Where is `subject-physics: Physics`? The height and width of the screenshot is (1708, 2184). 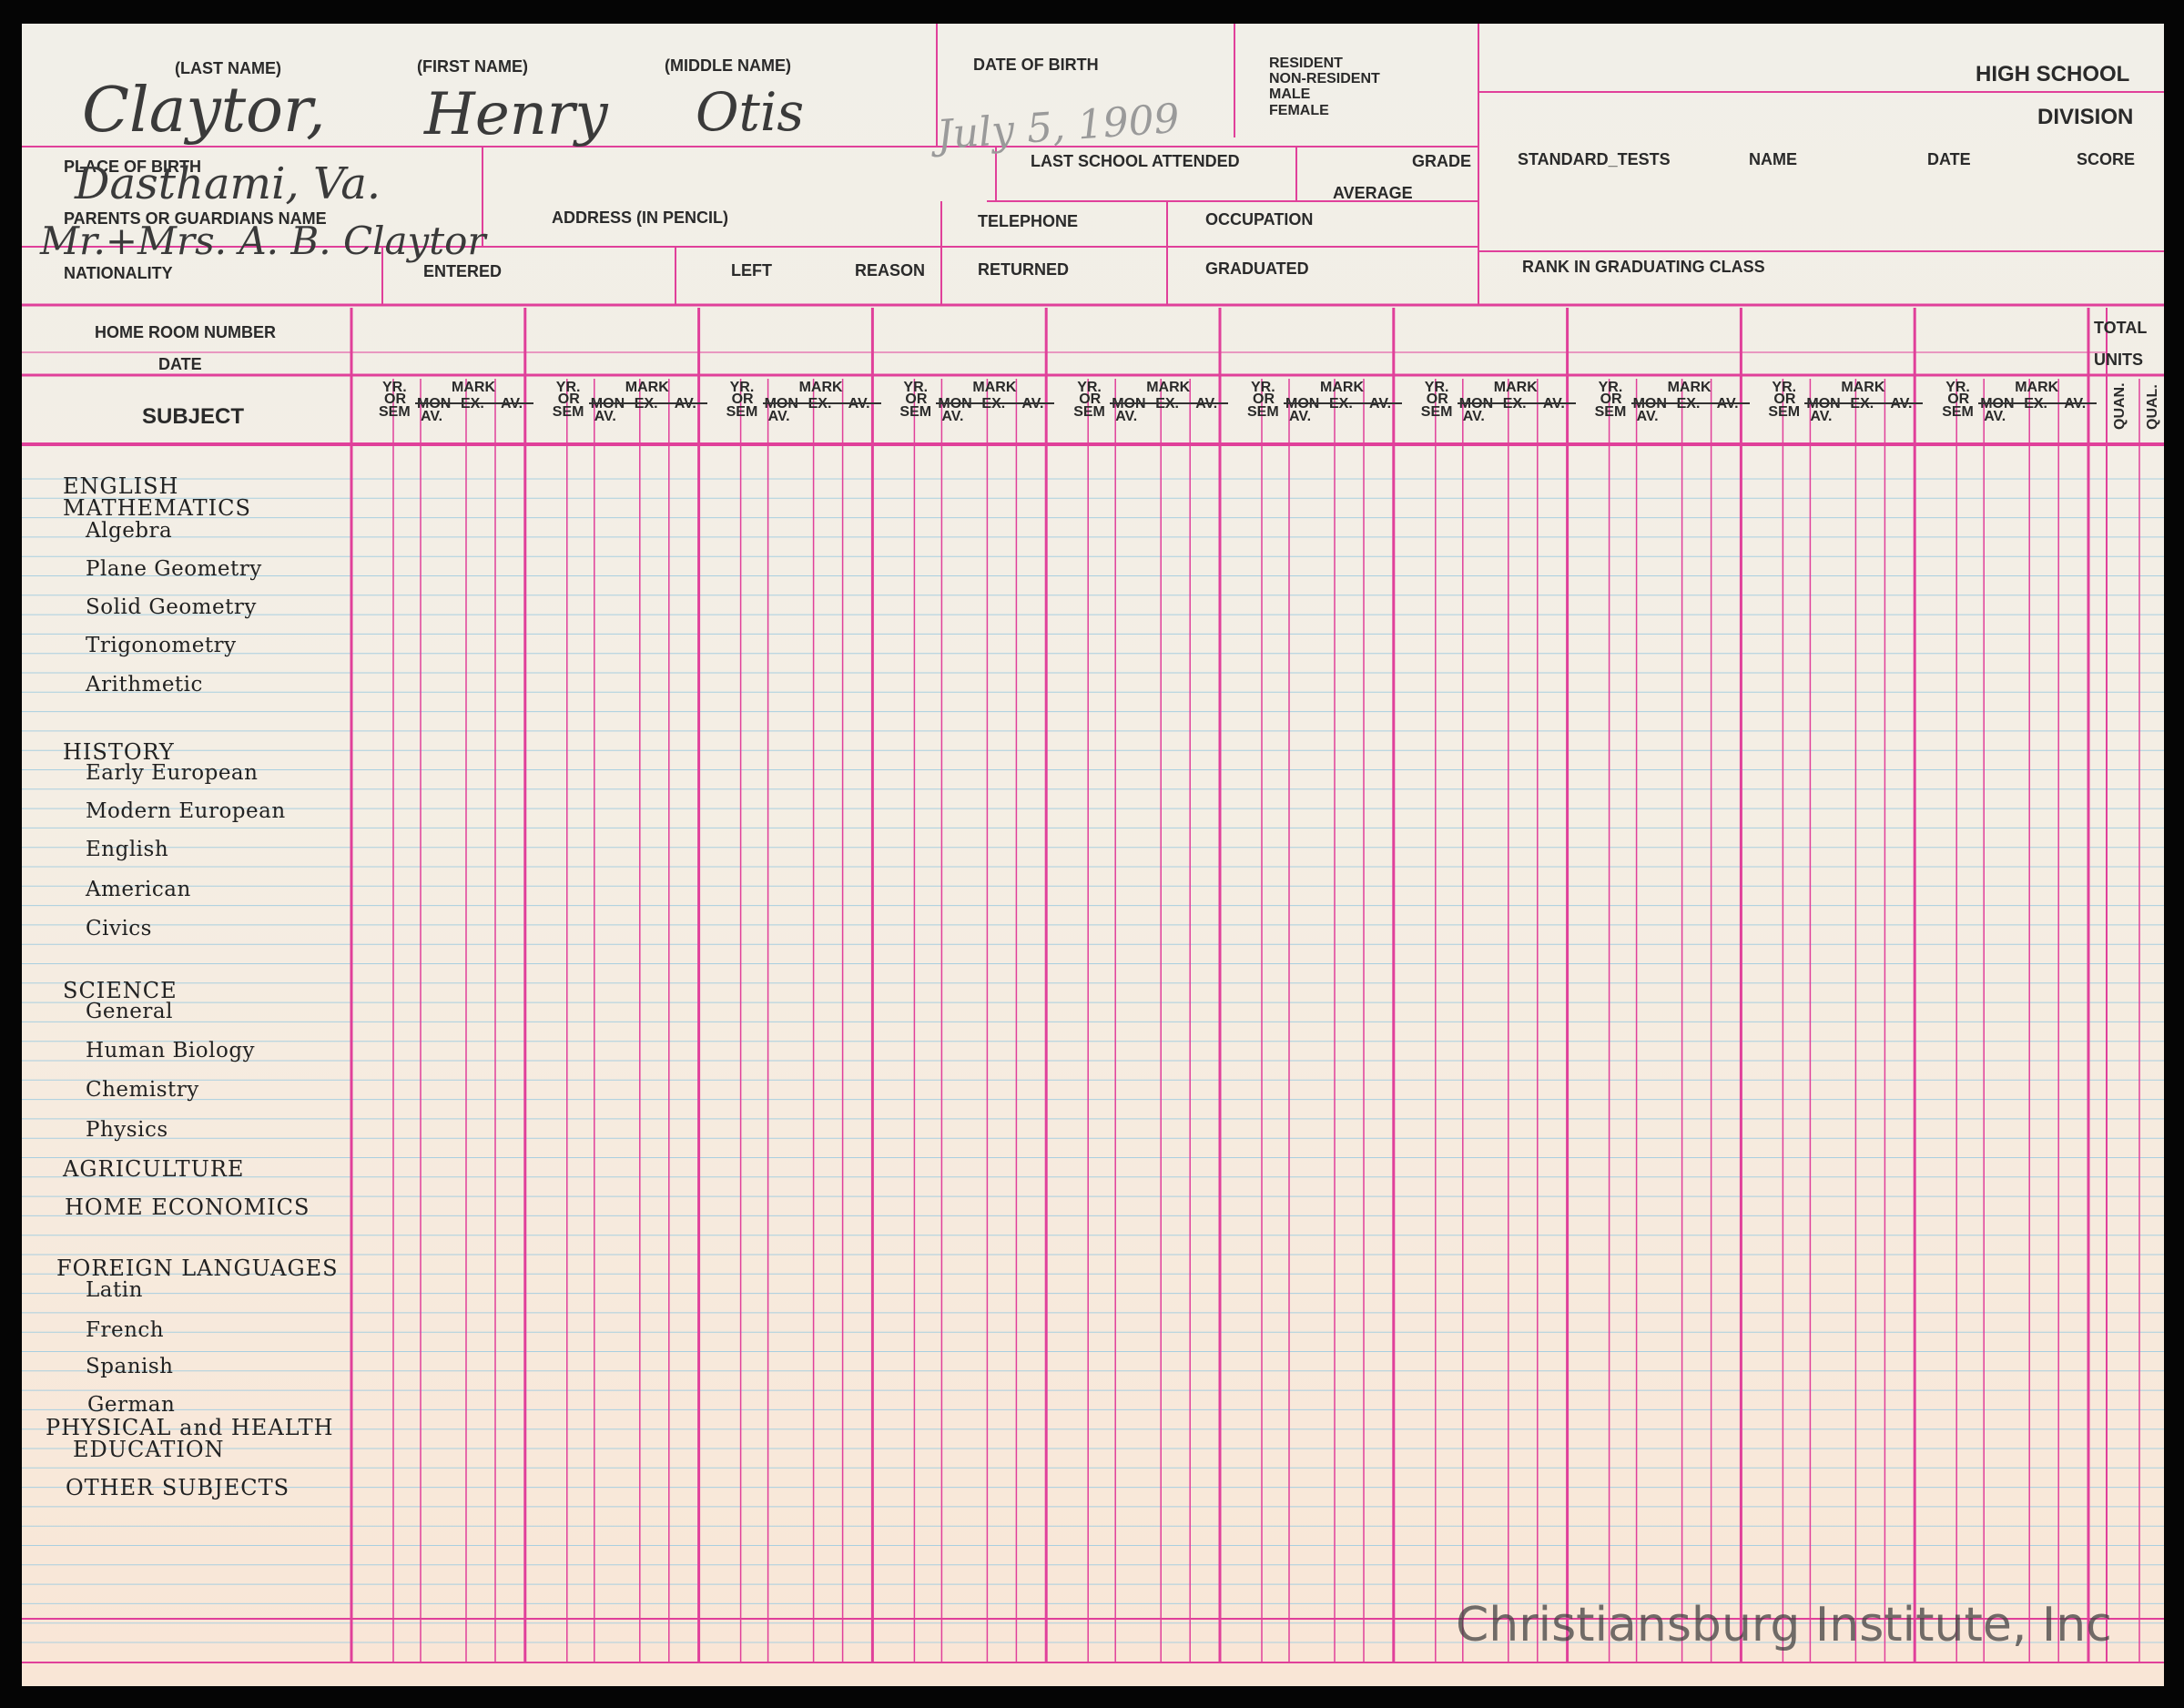
subject-physics: Physics is located at coordinates (127, 1130).